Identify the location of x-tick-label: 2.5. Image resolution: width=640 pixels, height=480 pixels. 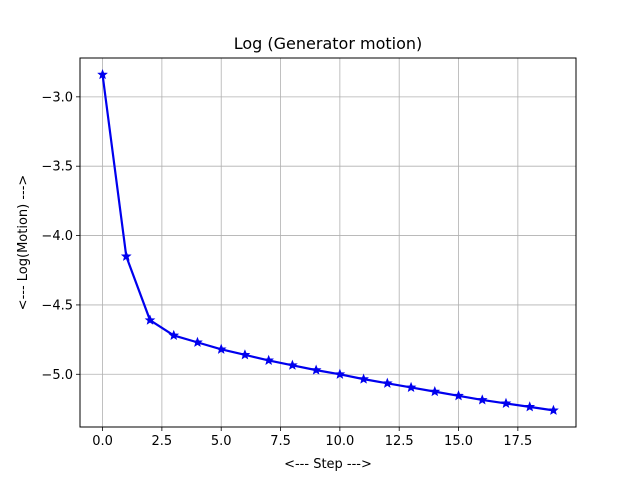
(162, 441).